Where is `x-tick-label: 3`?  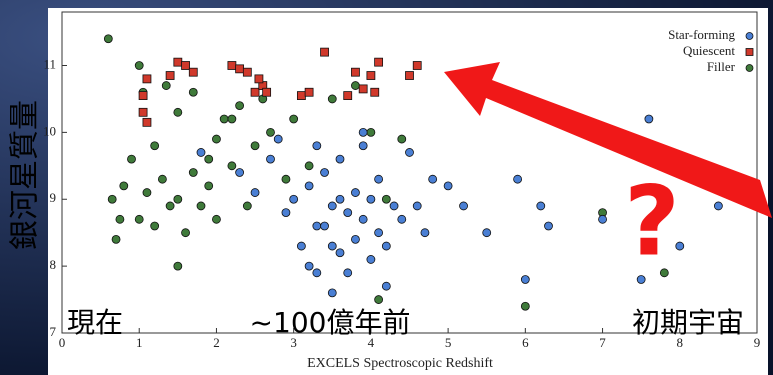 x-tick-label: 3 is located at coordinates (293, 342).